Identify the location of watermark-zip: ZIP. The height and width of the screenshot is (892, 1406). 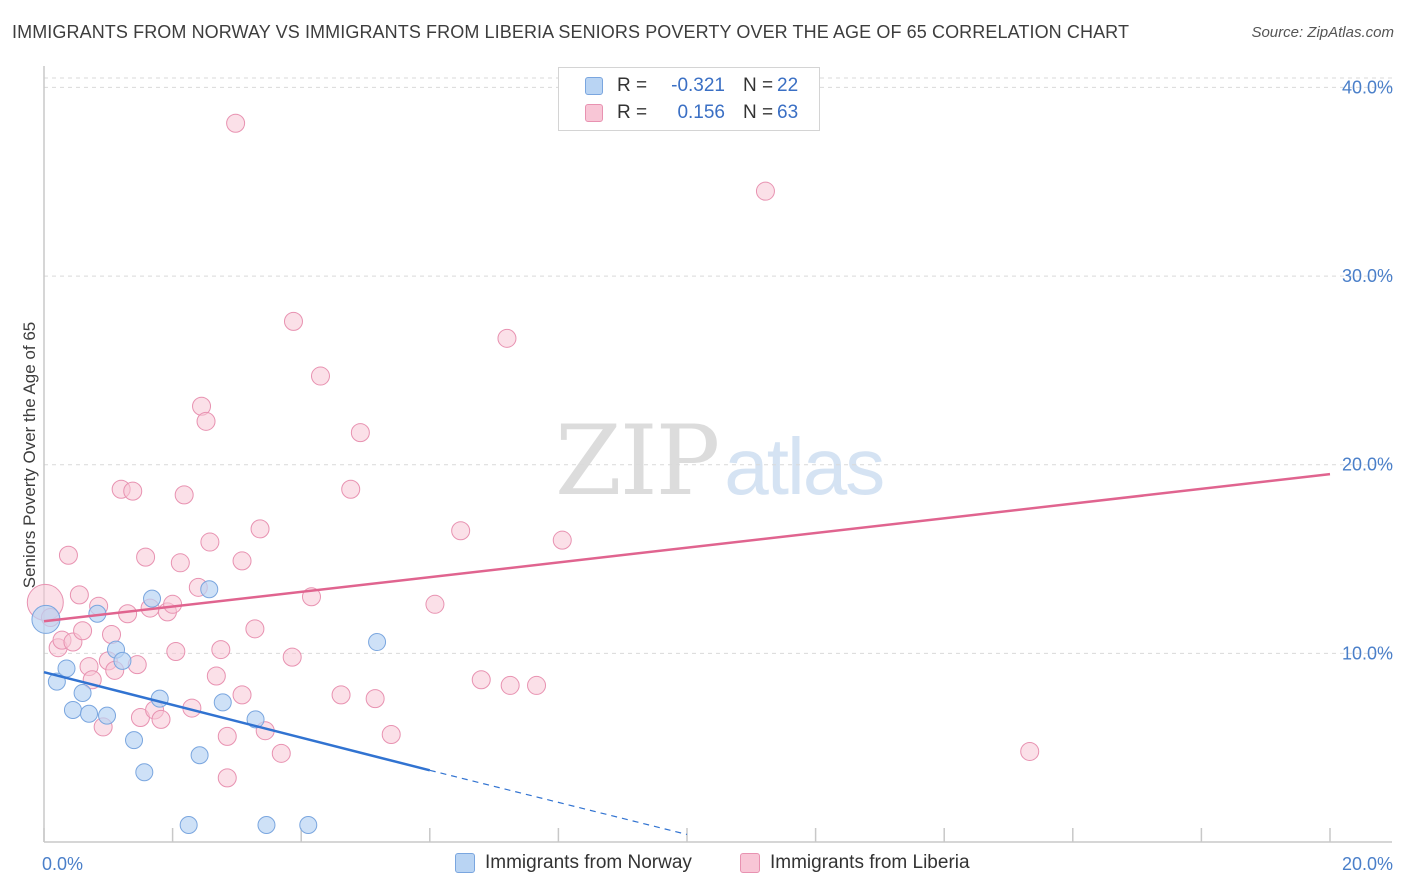
(637, 461).